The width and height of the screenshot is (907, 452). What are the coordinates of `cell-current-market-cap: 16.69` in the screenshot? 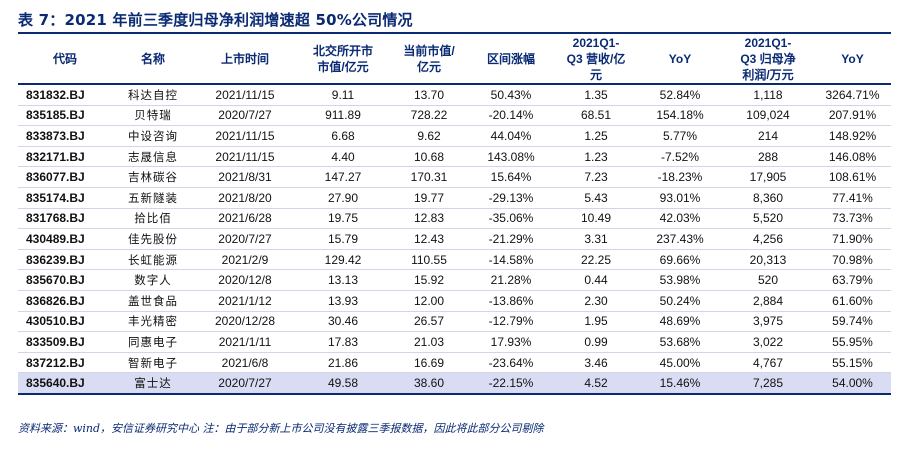 It's located at (429, 362).